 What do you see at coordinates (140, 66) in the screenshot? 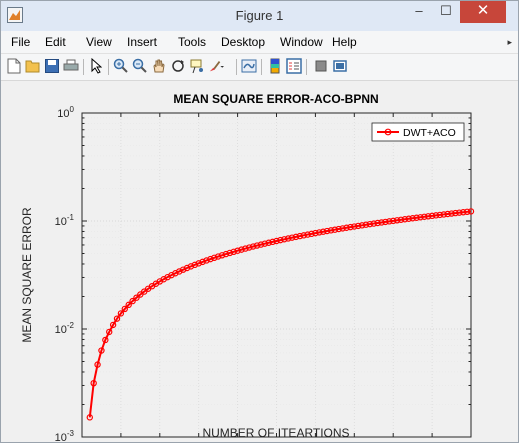
I see `zoom-out-icon` at bounding box center [140, 66].